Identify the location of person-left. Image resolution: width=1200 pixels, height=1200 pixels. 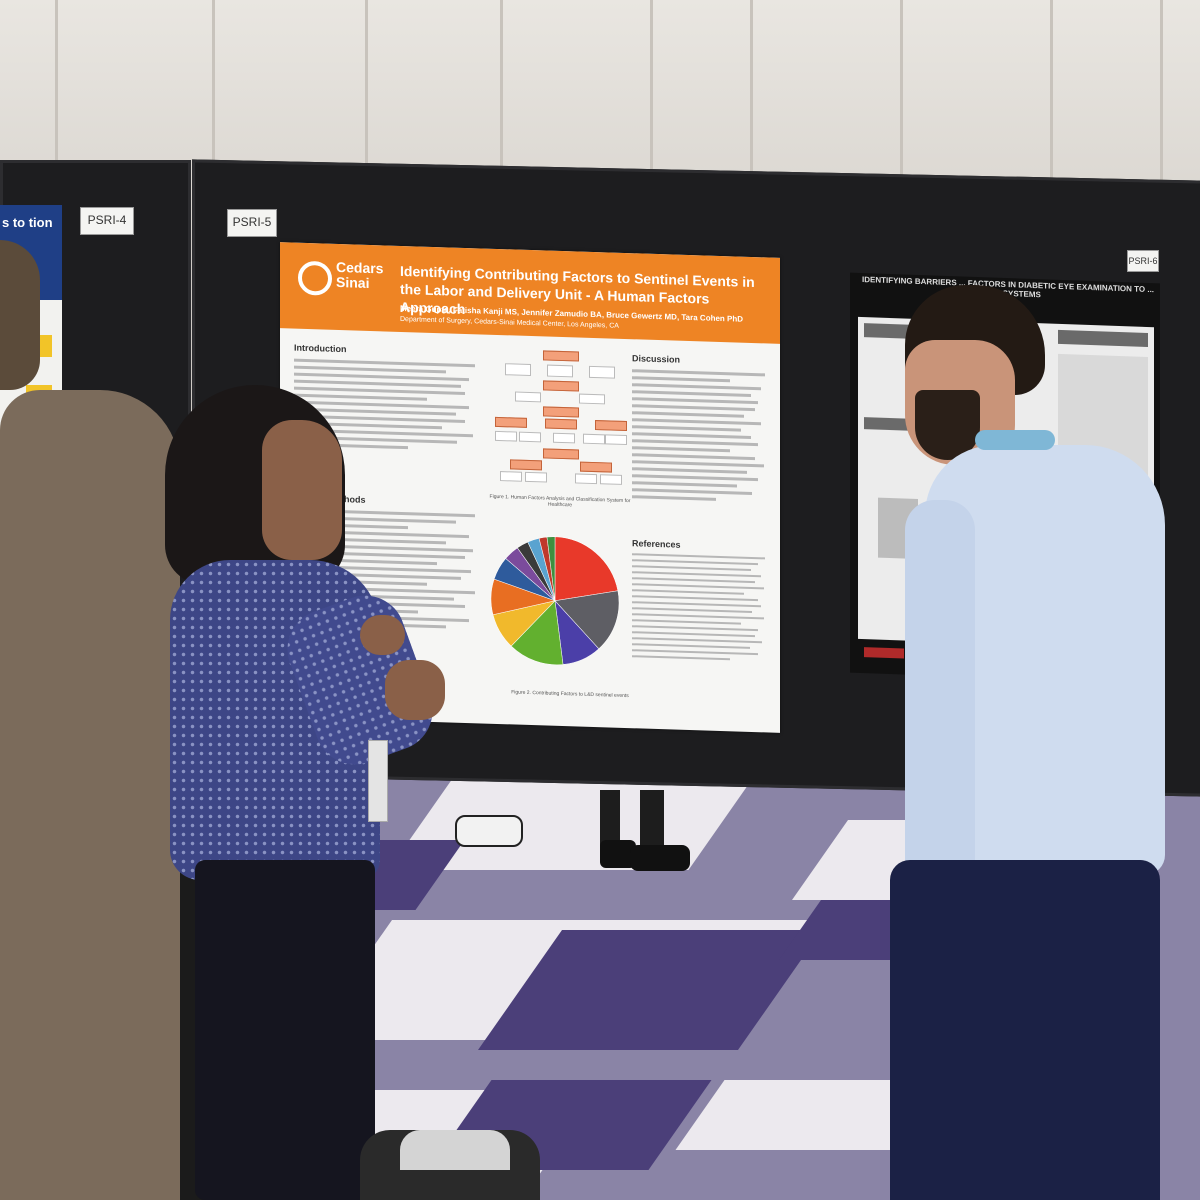
(90, 795).